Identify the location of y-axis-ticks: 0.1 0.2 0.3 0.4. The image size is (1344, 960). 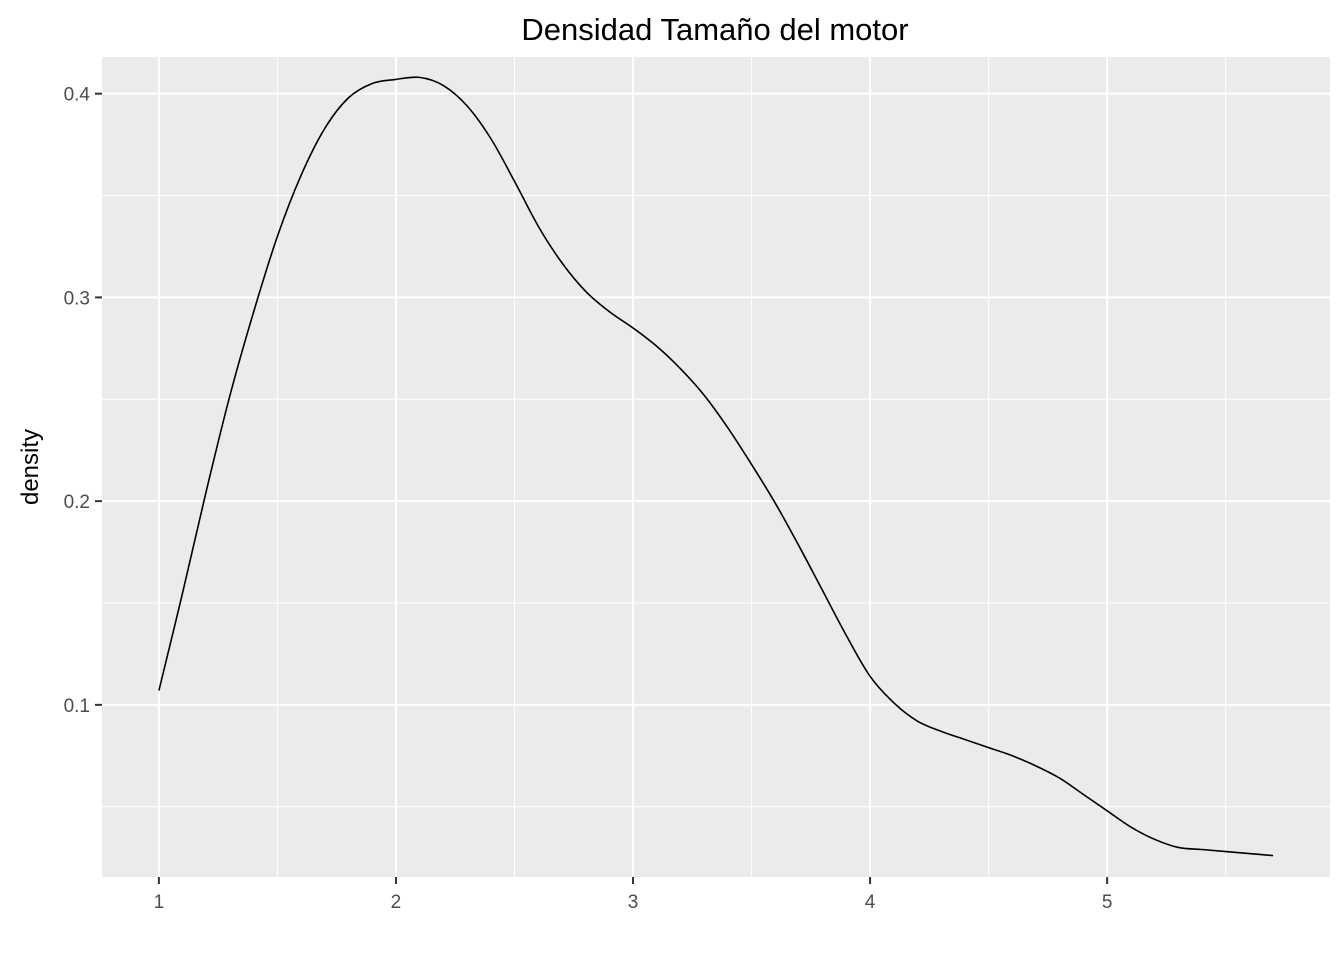
(83, 401).